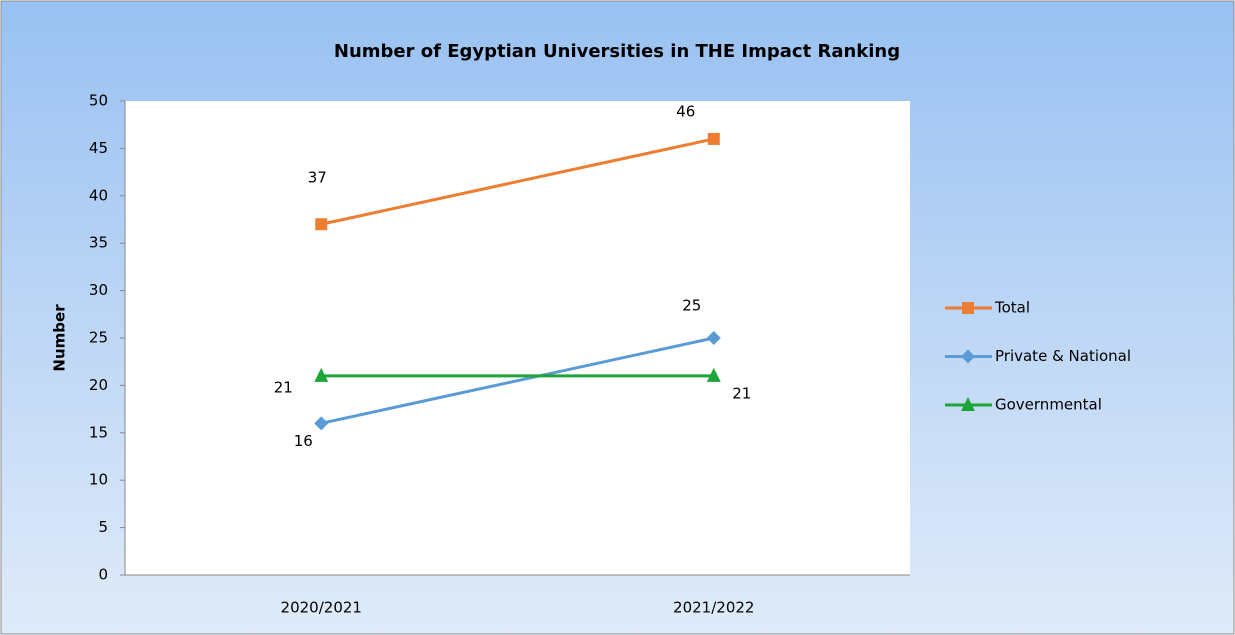 The width and height of the screenshot is (1235, 635). What do you see at coordinates (98, 101) in the screenshot?
I see `y-tick-label: 50` at bounding box center [98, 101].